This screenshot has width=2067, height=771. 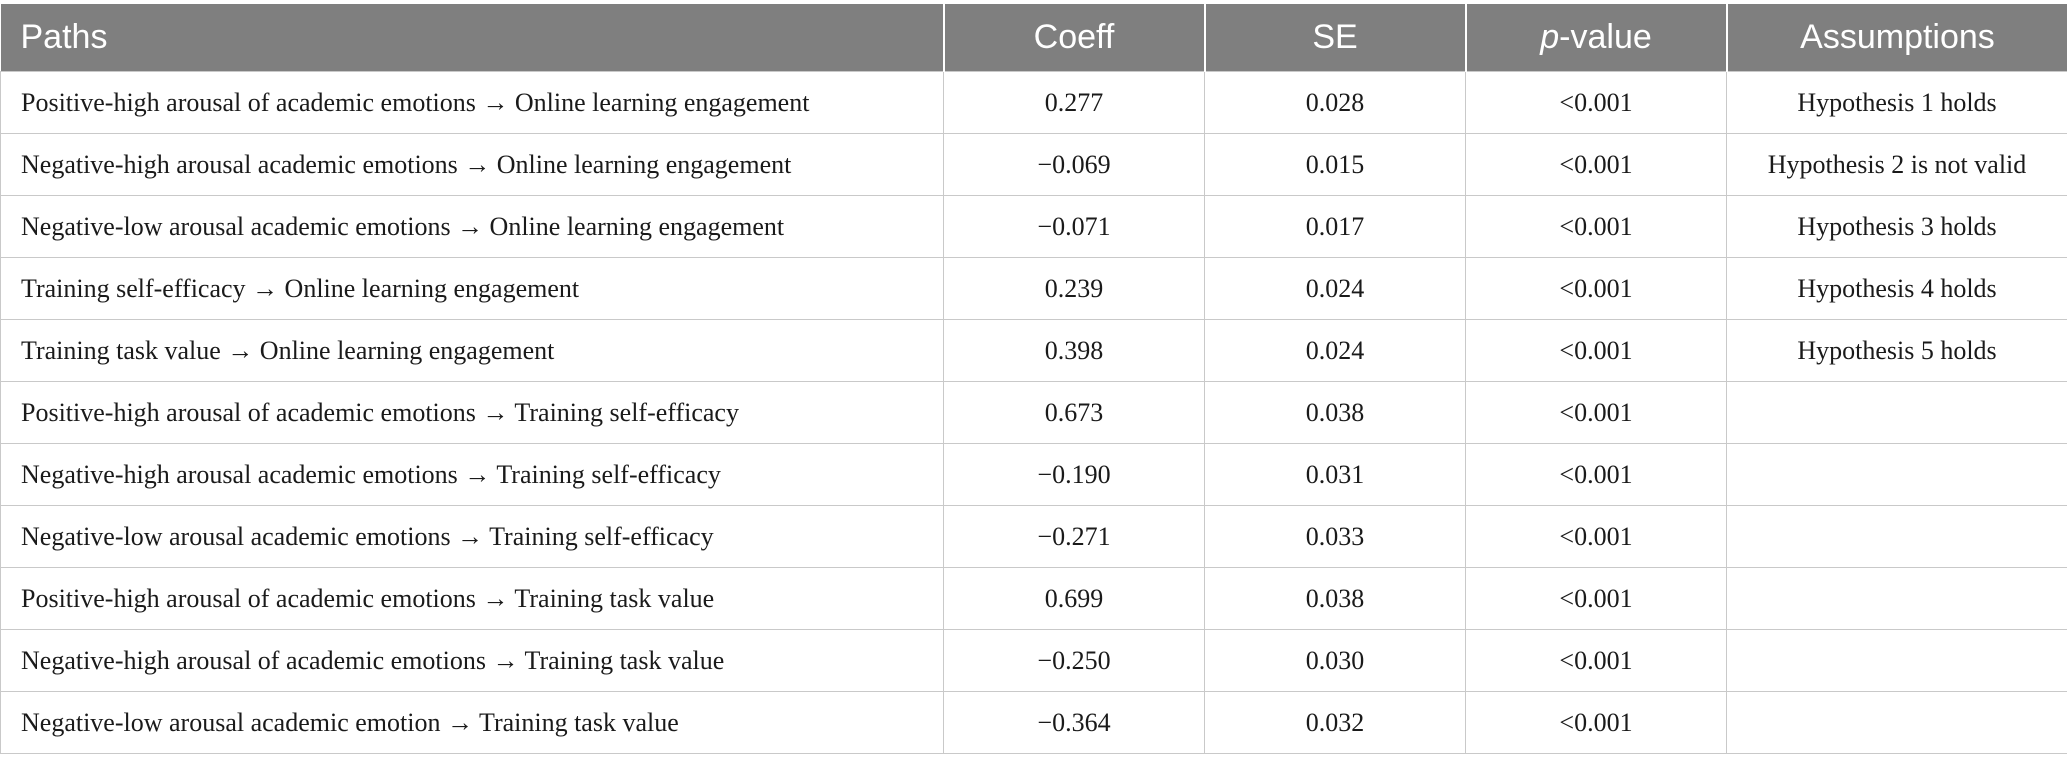 What do you see at coordinates (1074, 102) in the screenshot?
I see `coeff-cell: 0.277` at bounding box center [1074, 102].